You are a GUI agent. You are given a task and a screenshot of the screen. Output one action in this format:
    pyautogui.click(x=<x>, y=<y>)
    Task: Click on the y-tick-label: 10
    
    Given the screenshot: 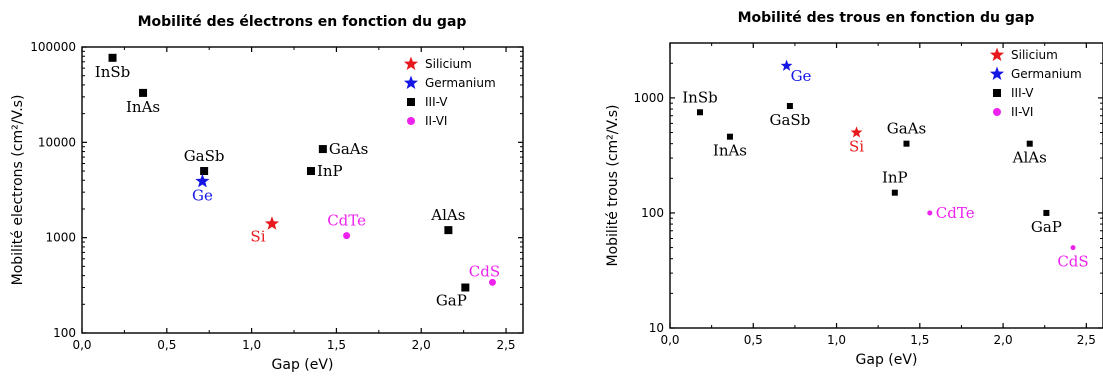 What is the action you would take?
    pyautogui.click(x=656, y=328)
    